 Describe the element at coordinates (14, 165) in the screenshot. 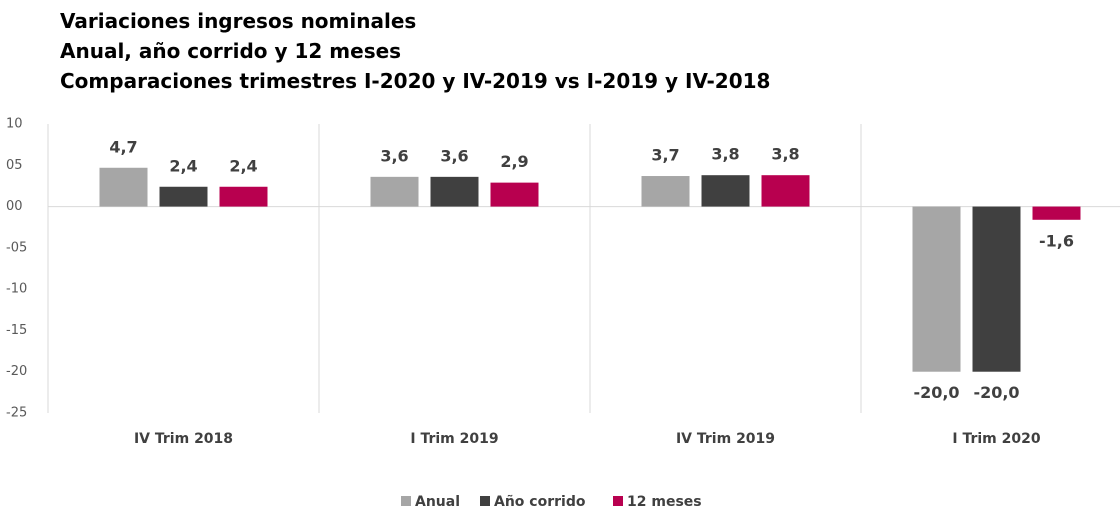

I see `y-tick-label: 05` at that location.